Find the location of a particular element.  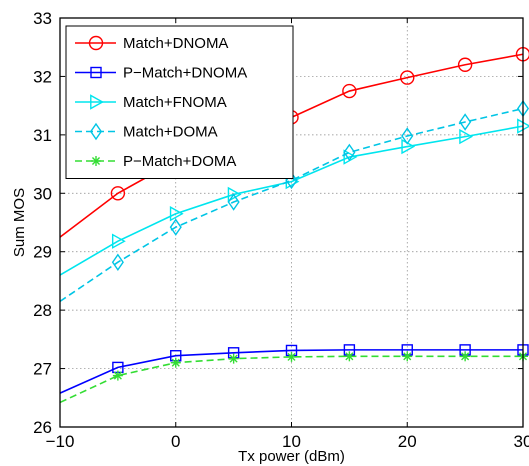

legend-label: Match+DNOMA is located at coordinates (175, 43).